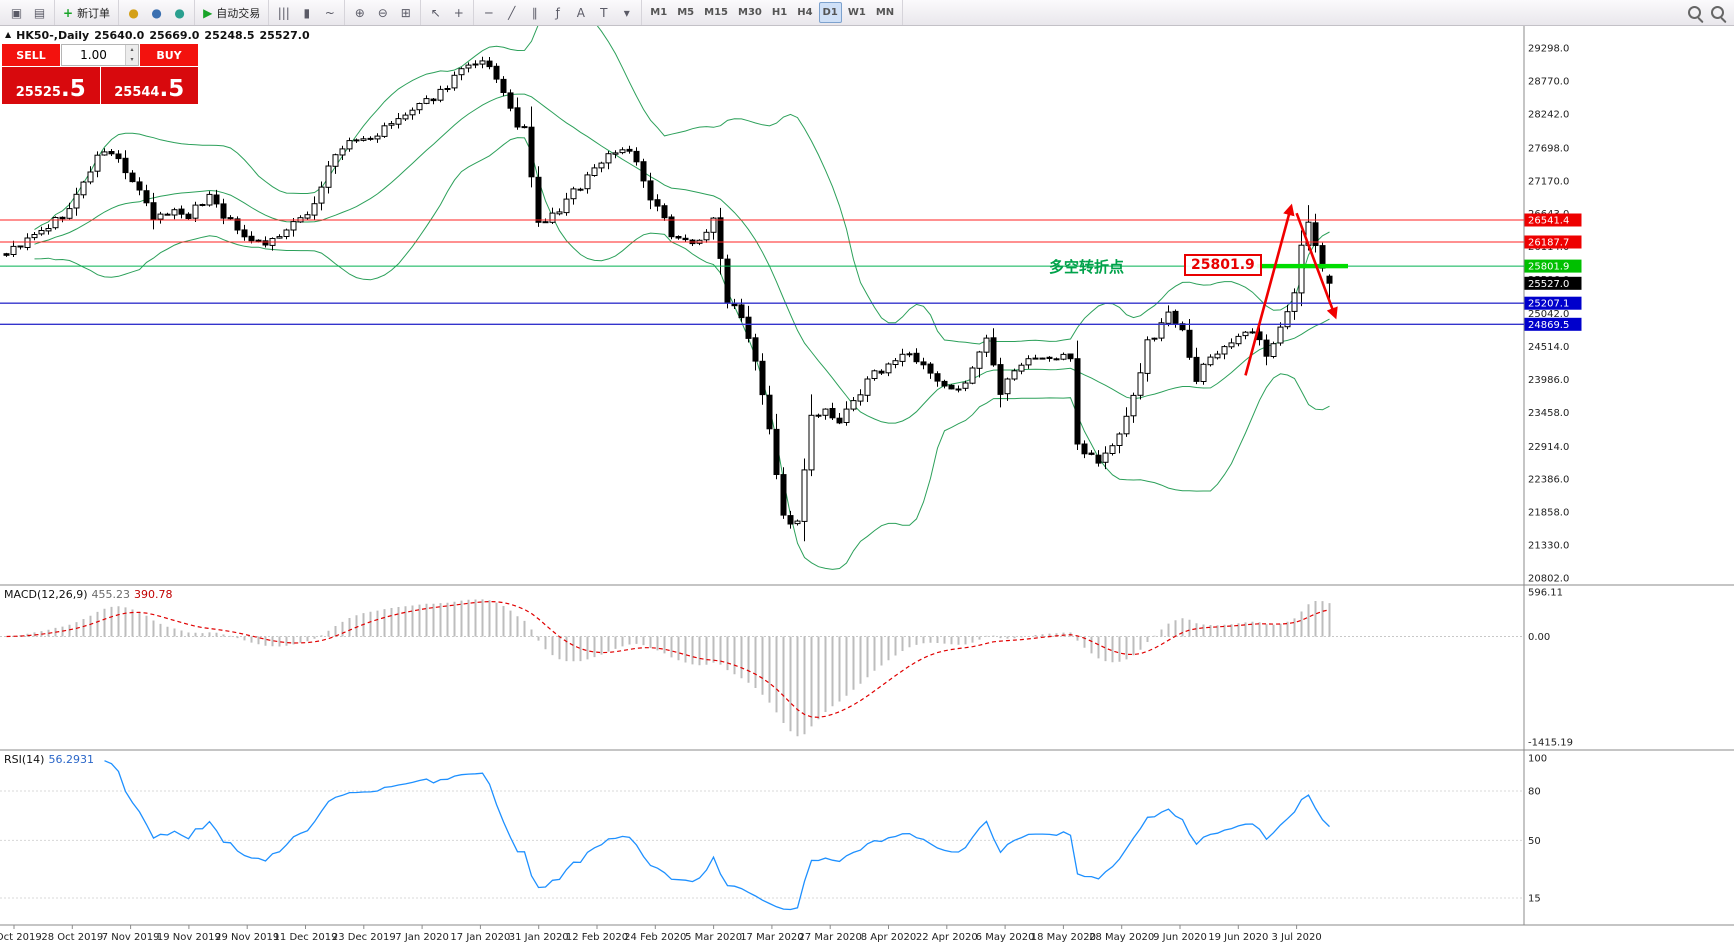 The height and width of the screenshot is (949, 1734). What do you see at coordinates (149, 85) in the screenshot?
I see `buy-price: 25544.5` at bounding box center [149, 85].